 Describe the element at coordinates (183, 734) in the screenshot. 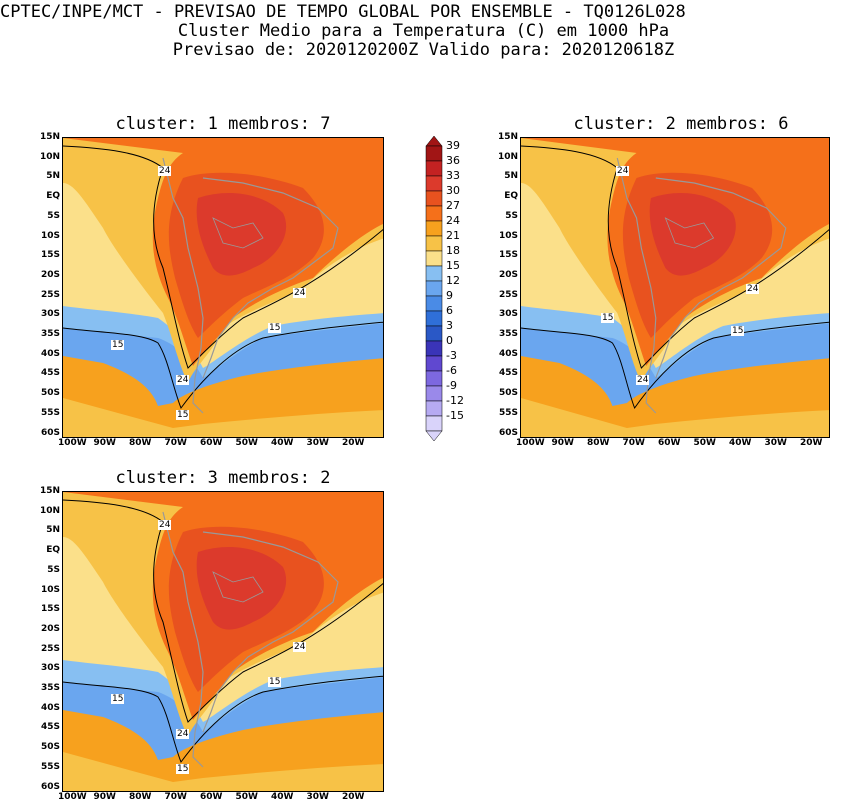

I see `contour-label-n24_south: 24` at that location.